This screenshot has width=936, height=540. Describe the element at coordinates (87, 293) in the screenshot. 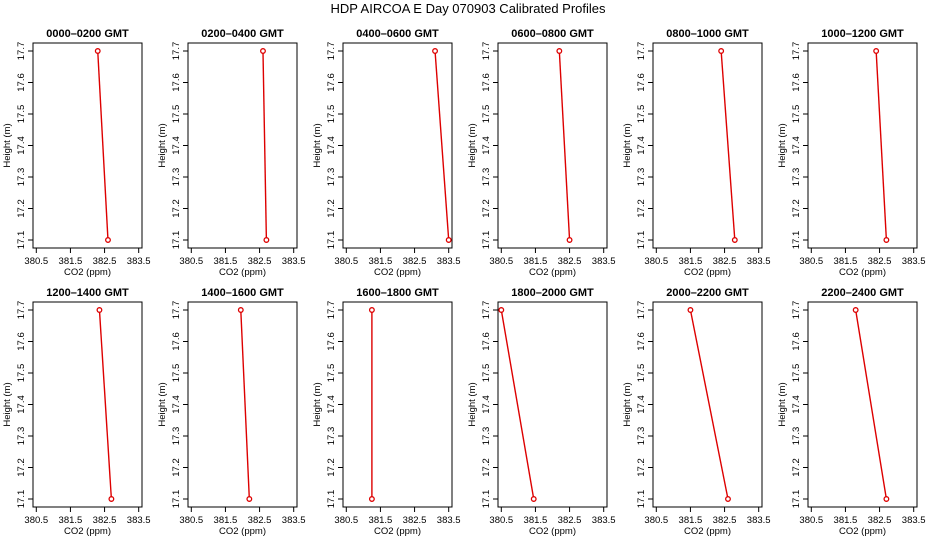

I see `panel-title: 1200–1400 GMT` at that location.